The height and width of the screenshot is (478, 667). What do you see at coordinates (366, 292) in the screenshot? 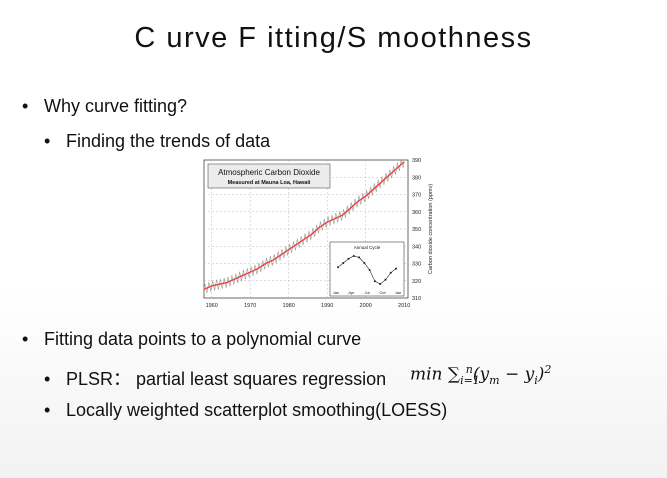
I see `inset-x-tick: Jul` at bounding box center [366, 292].